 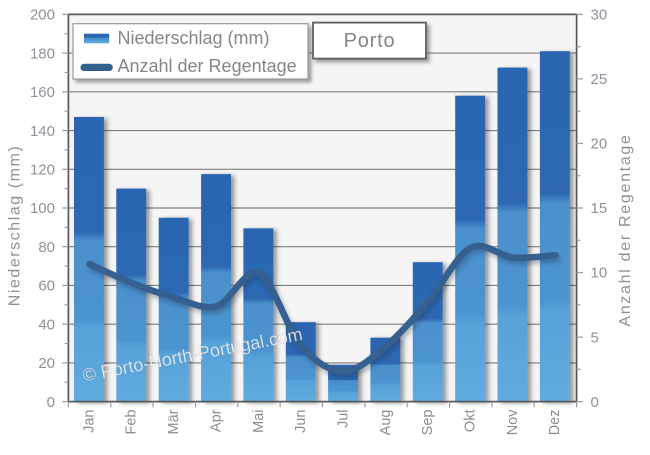 What do you see at coordinates (42, 170) in the screenshot?
I see `svg-text: 120` at bounding box center [42, 170].